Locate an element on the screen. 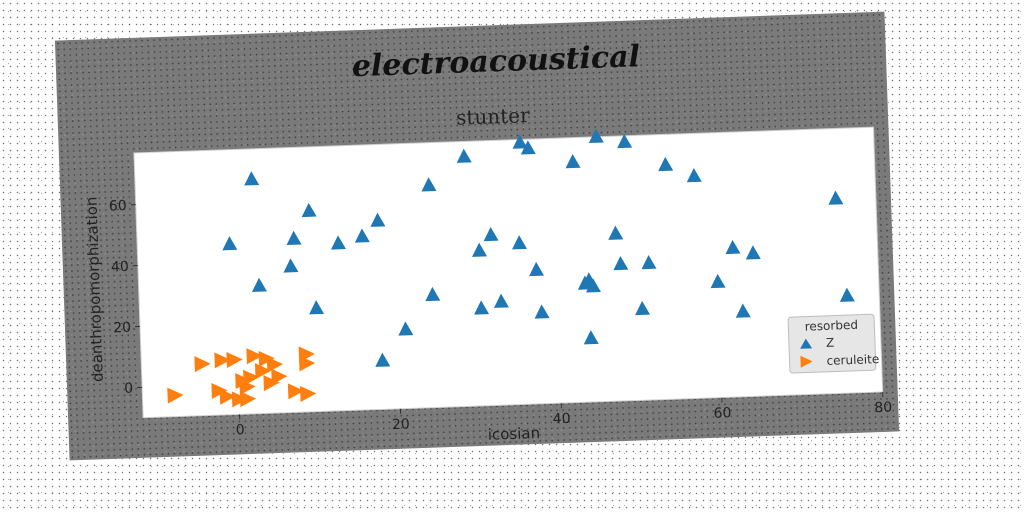 This screenshot has height=512, width=1024. legend-box is located at coordinates (832, 343).